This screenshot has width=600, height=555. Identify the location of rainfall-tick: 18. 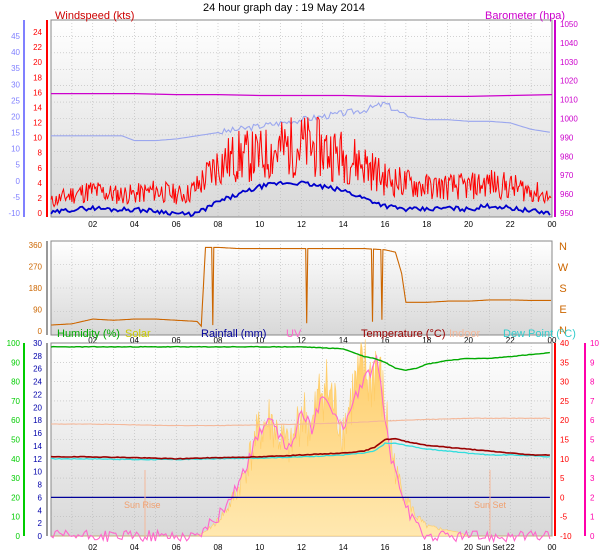
(37, 420).